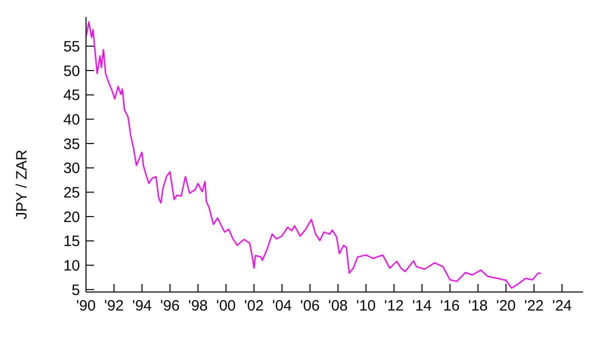 This screenshot has height=343, width=600. Describe the element at coordinates (71, 71) in the screenshot. I see `y-tick-label: 50` at that location.